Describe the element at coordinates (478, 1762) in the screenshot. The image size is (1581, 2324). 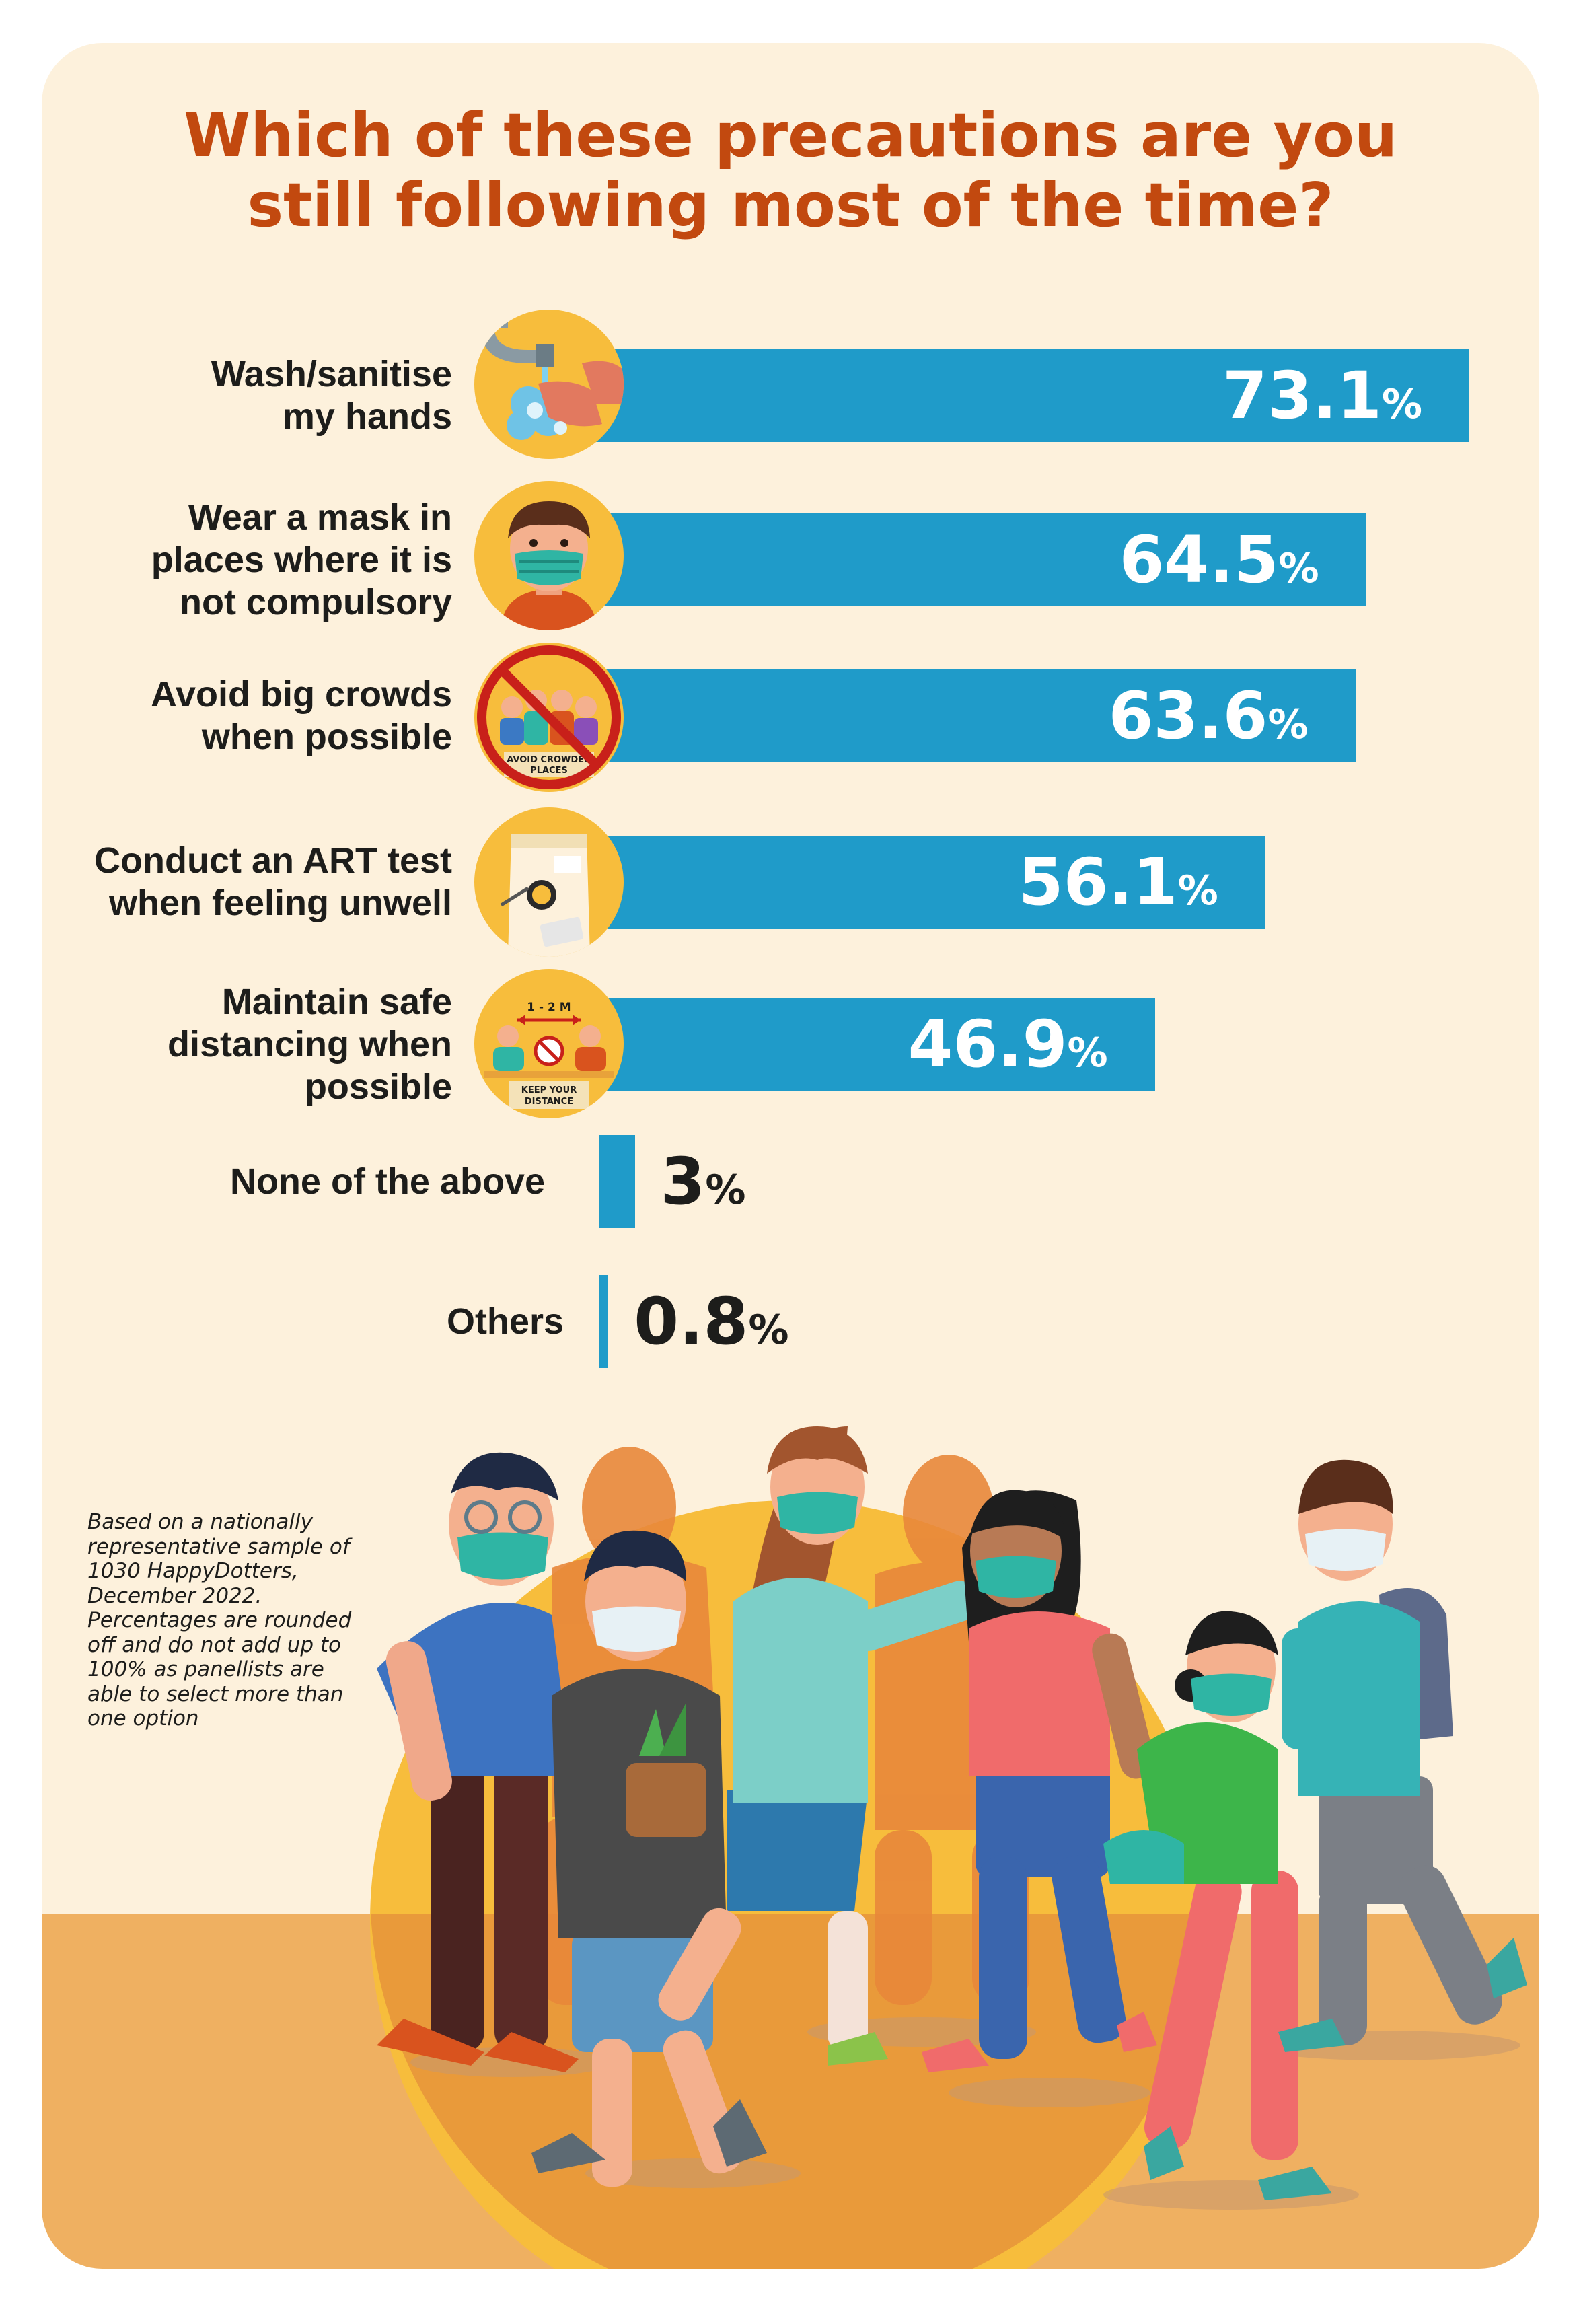
I see `man-blue-shirt` at that location.